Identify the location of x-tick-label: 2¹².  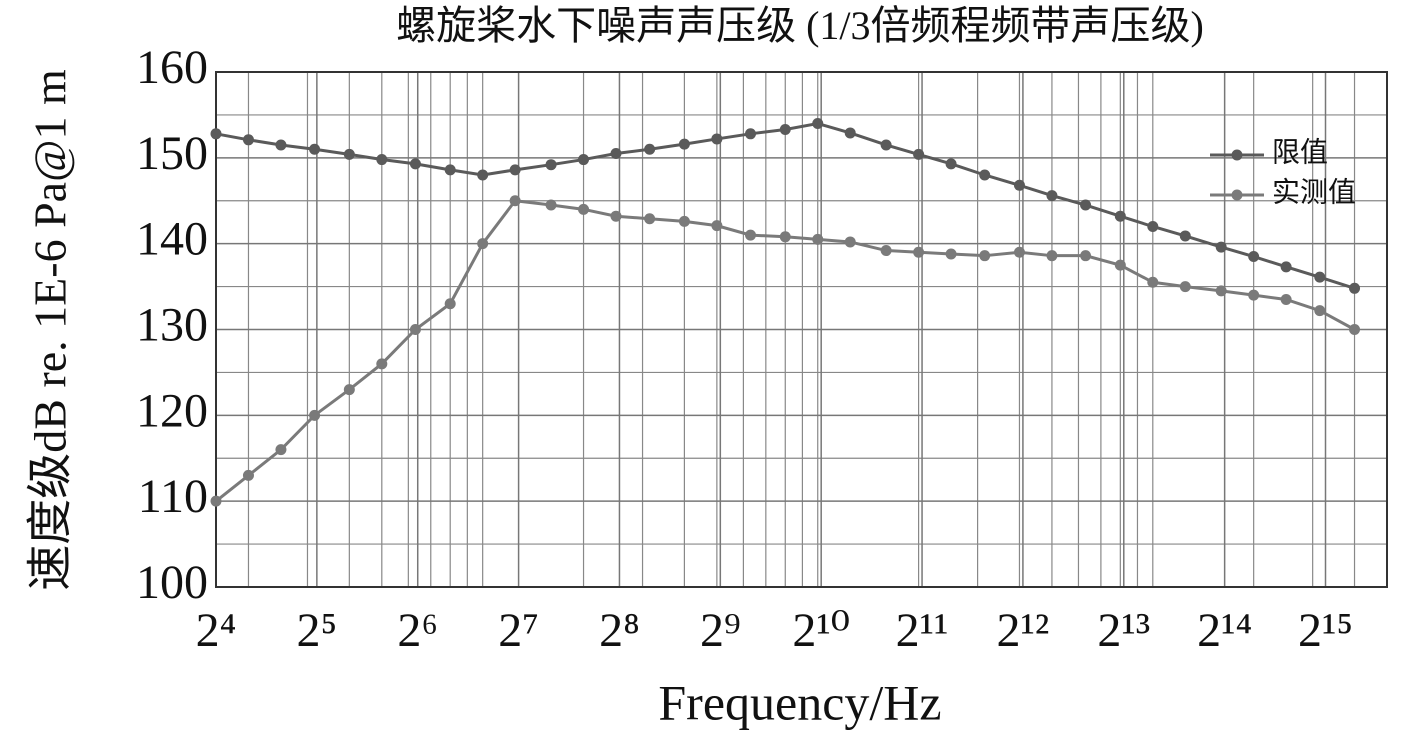
(1023, 630).